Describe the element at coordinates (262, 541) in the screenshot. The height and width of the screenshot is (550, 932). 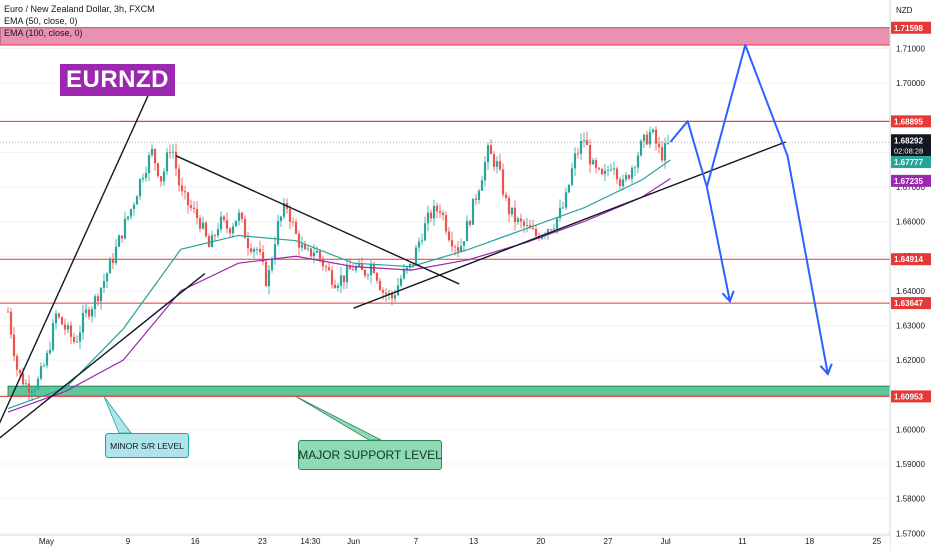
I see `x-tick-label: 23` at that location.